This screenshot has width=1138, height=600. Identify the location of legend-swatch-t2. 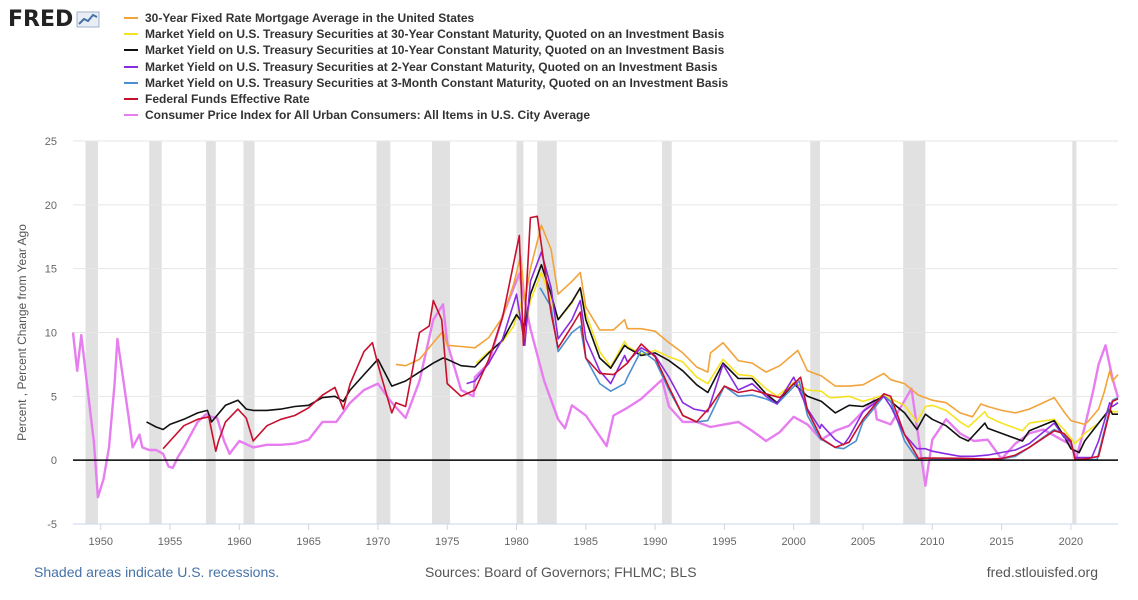
(131, 66).